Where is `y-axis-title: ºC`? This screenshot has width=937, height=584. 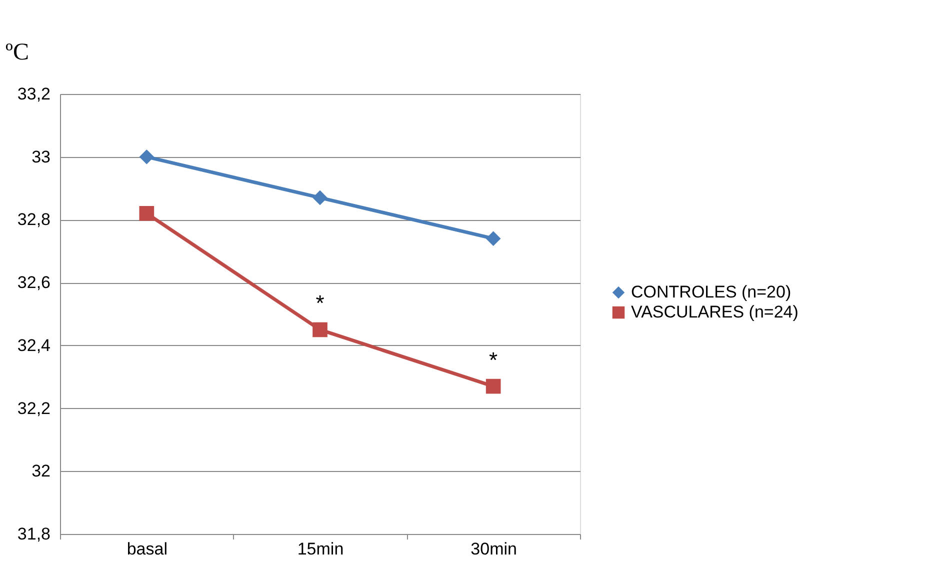 y-axis-title: ºC is located at coordinates (17, 53).